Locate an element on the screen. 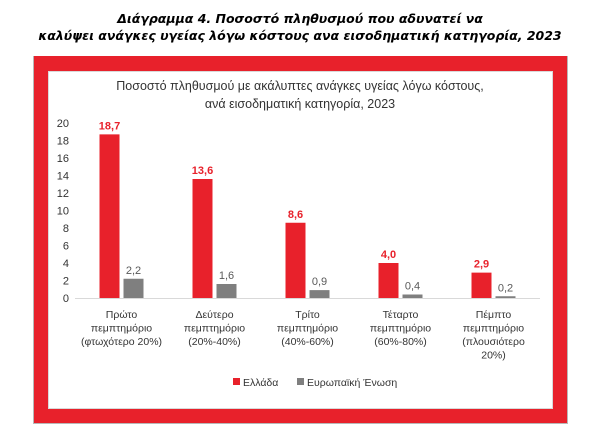  y-tick-label: 20 is located at coordinates (63, 124).